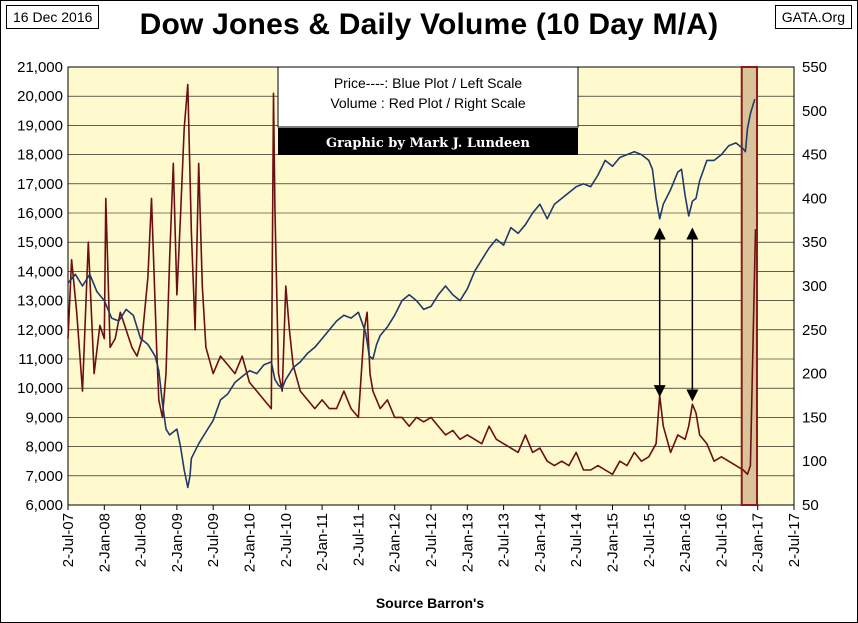  What do you see at coordinates (395, 542) in the screenshot?
I see `x-tick-label: 2-Jan-12` at bounding box center [395, 542].